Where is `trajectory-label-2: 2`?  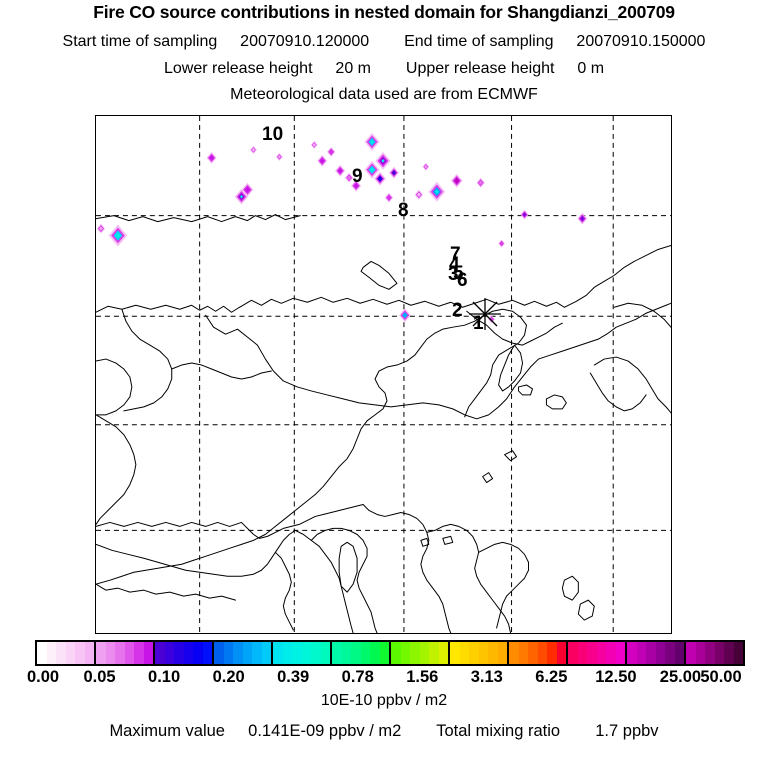
trajectory-label-2: 2 is located at coordinates (457, 310).